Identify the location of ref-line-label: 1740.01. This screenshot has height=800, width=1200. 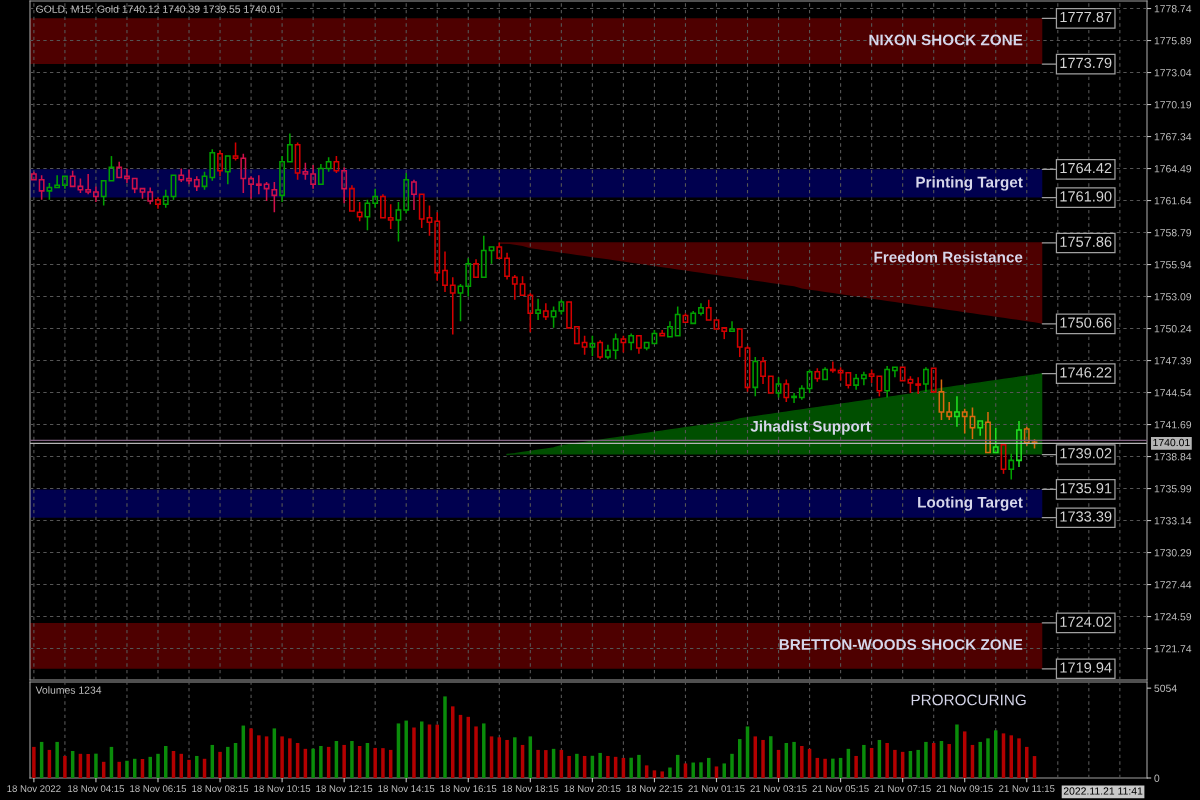
(1171, 442).